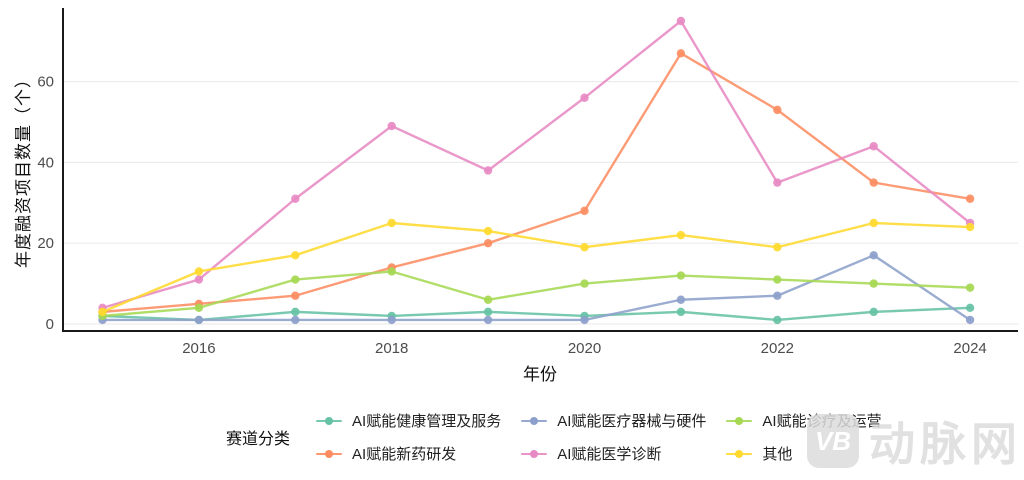 The image size is (1024, 480). What do you see at coordinates (391, 126) in the screenshot?
I see `series-3-point-2018` at bounding box center [391, 126].